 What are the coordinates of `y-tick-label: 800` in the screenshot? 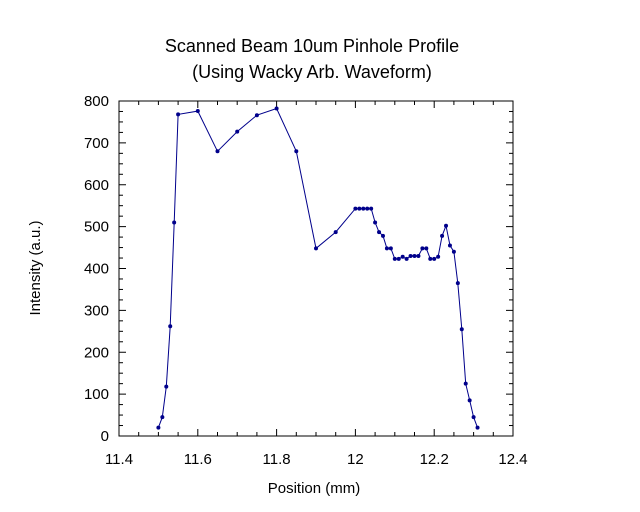 It's located at (96, 101).